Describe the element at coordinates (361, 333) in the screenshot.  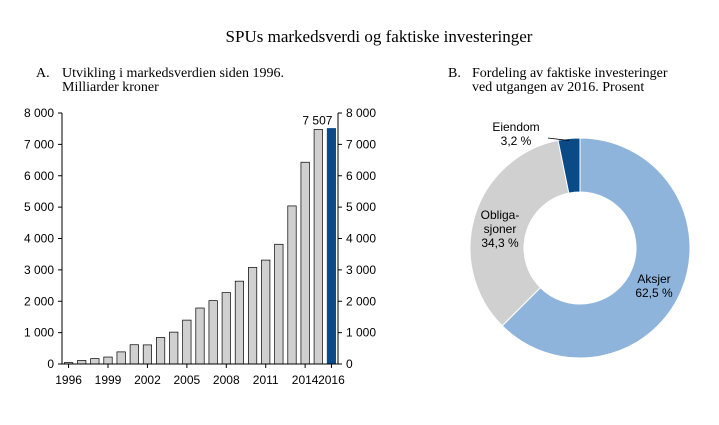
I see `y-tick-label-right: 1 000` at that location.